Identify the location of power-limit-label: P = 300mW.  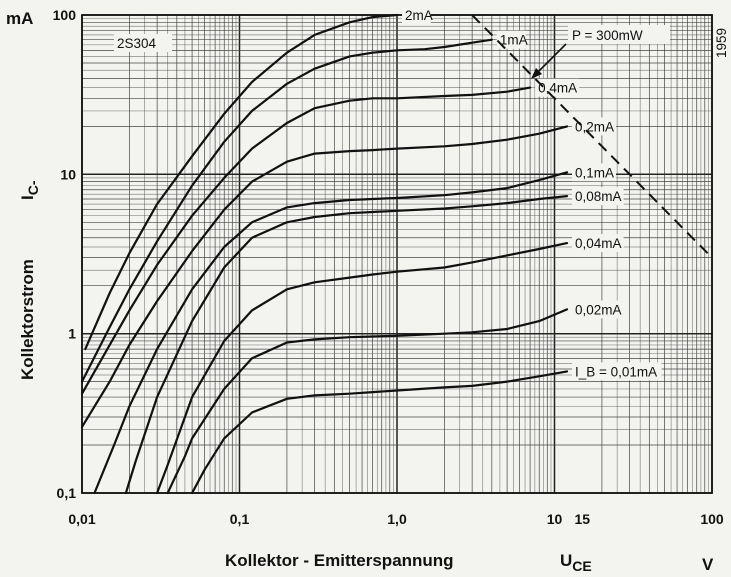
(607, 35).